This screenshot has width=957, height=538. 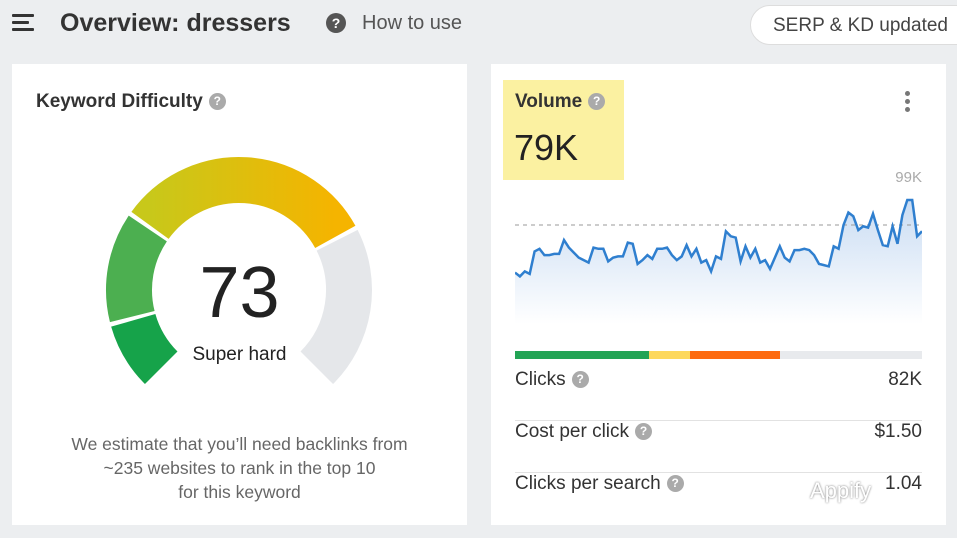 I want to click on gauge-segment-remaining, so click(x=335, y=307).